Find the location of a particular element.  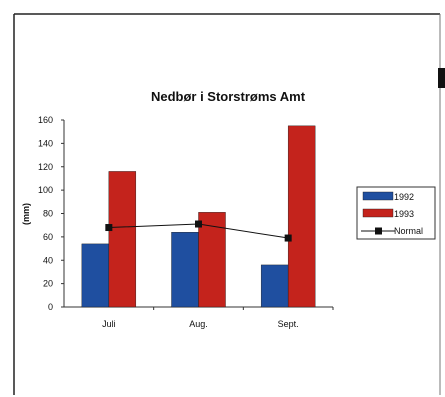

legend-swatch-1993 is located at coordinates (378, 213).